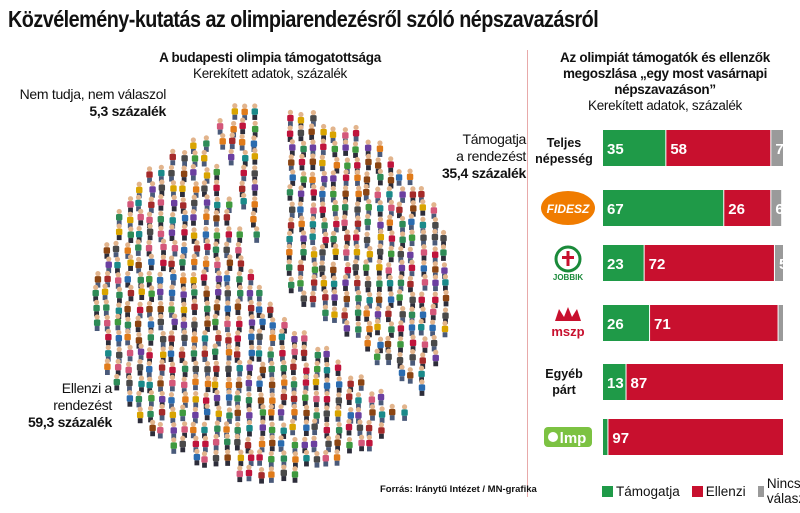 The height and width of the screenshot is (513, 800). Describe the element at coordinates (701, 491) in the screenshot. I see `legend: Támogatja Ellenzi Nincs válasz` at that location.